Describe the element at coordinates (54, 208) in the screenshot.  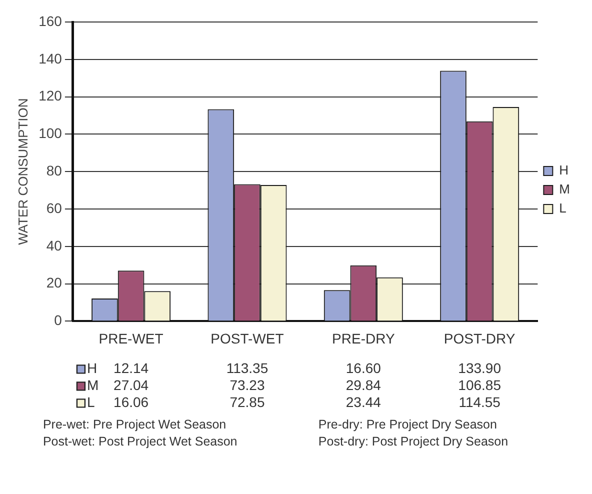
I see `y-tick-label: 60` at that location.